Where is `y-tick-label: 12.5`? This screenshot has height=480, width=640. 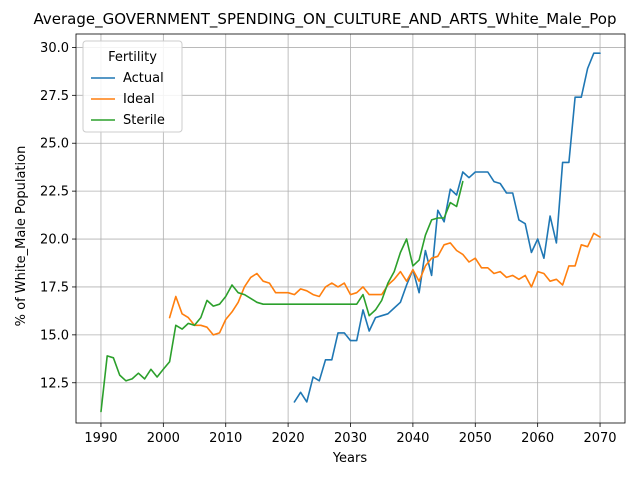 y-tick-label: 12.5 is located at coordinates (54, 383).